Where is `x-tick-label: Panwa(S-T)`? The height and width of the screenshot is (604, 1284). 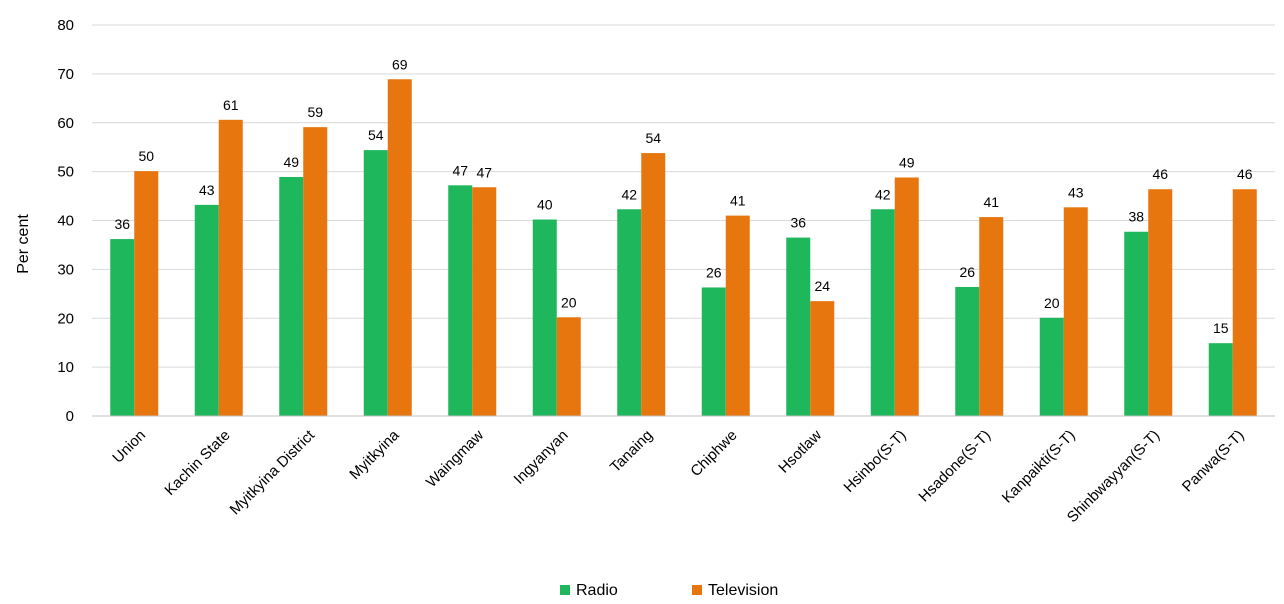 x-tick-label: Panwa(S-T) is located at coordinates (1213, 461).